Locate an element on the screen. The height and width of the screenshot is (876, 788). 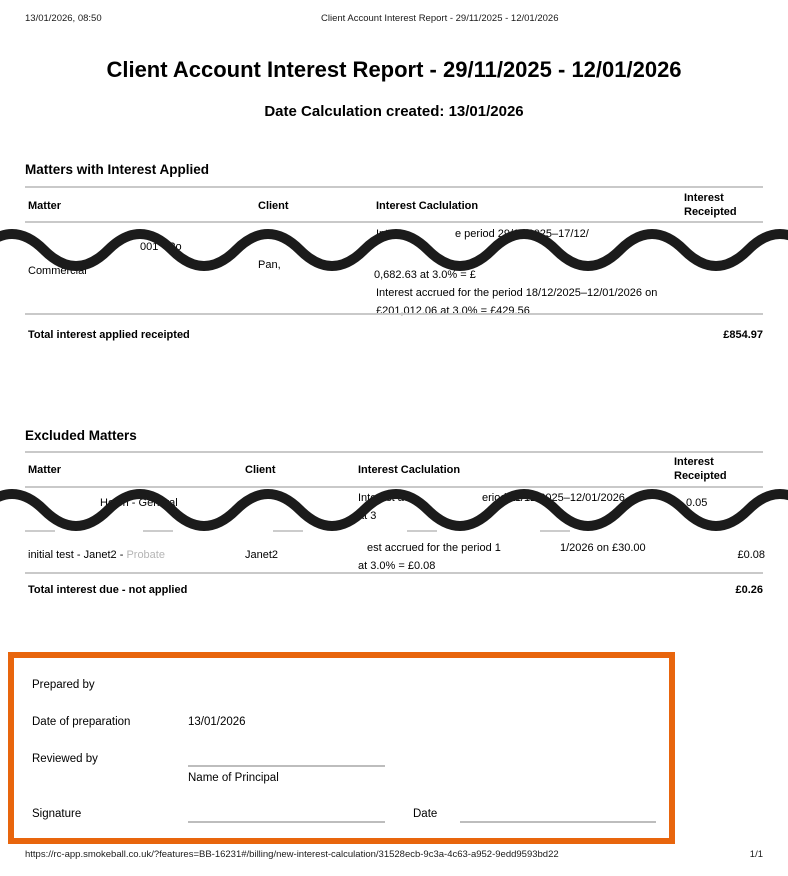
calc-fragment: e period 29/11/2025–17/12/ is located at coordinates (522, 234).